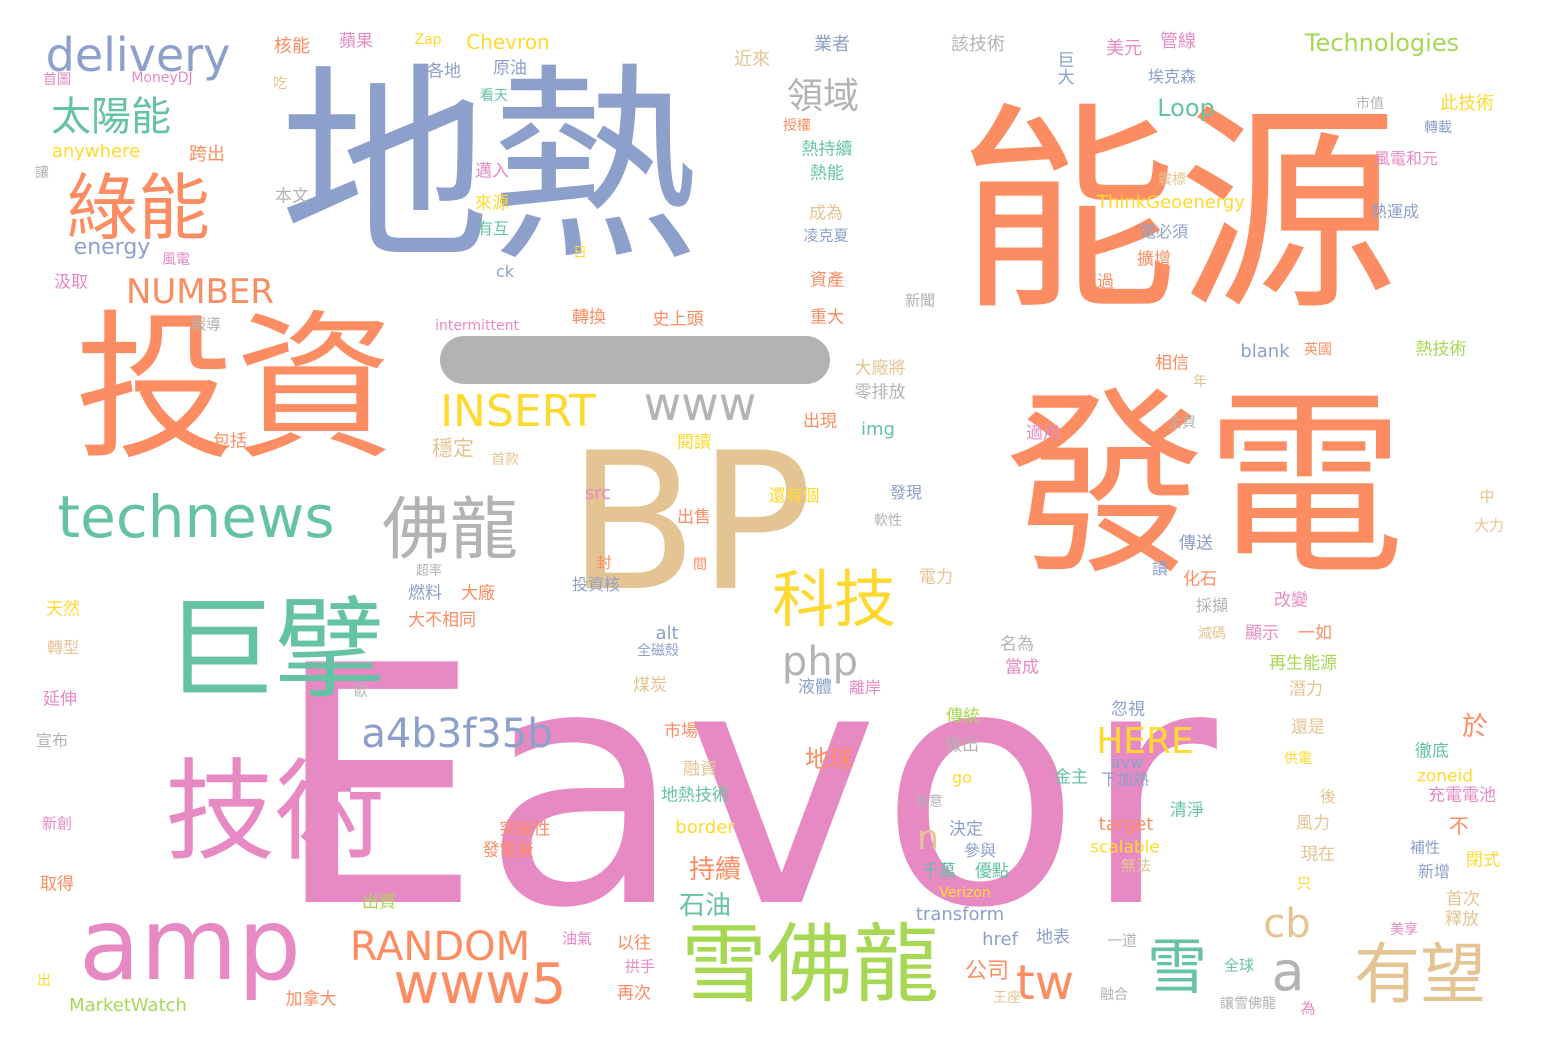 This screenshot has height=1052, width=1548. Describe the element at coordinates (1071, 777) in the screenshot. I see `word-backer: 金主` at that location.